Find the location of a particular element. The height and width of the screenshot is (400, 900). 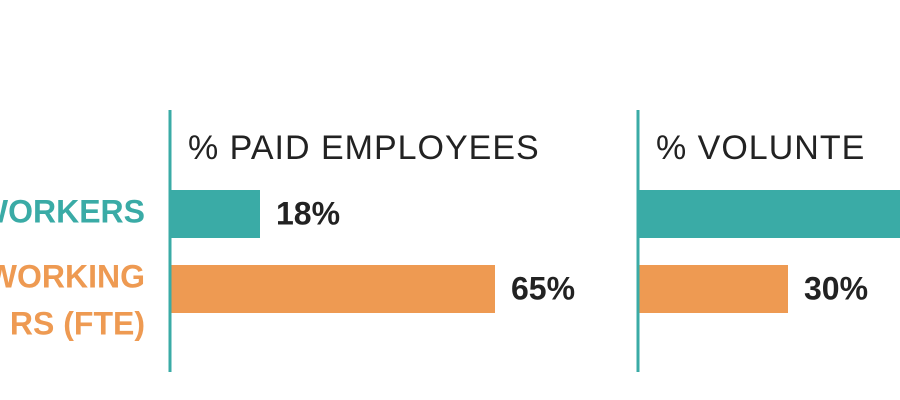

category-label: WORKING is located at coordinates (72, 276).